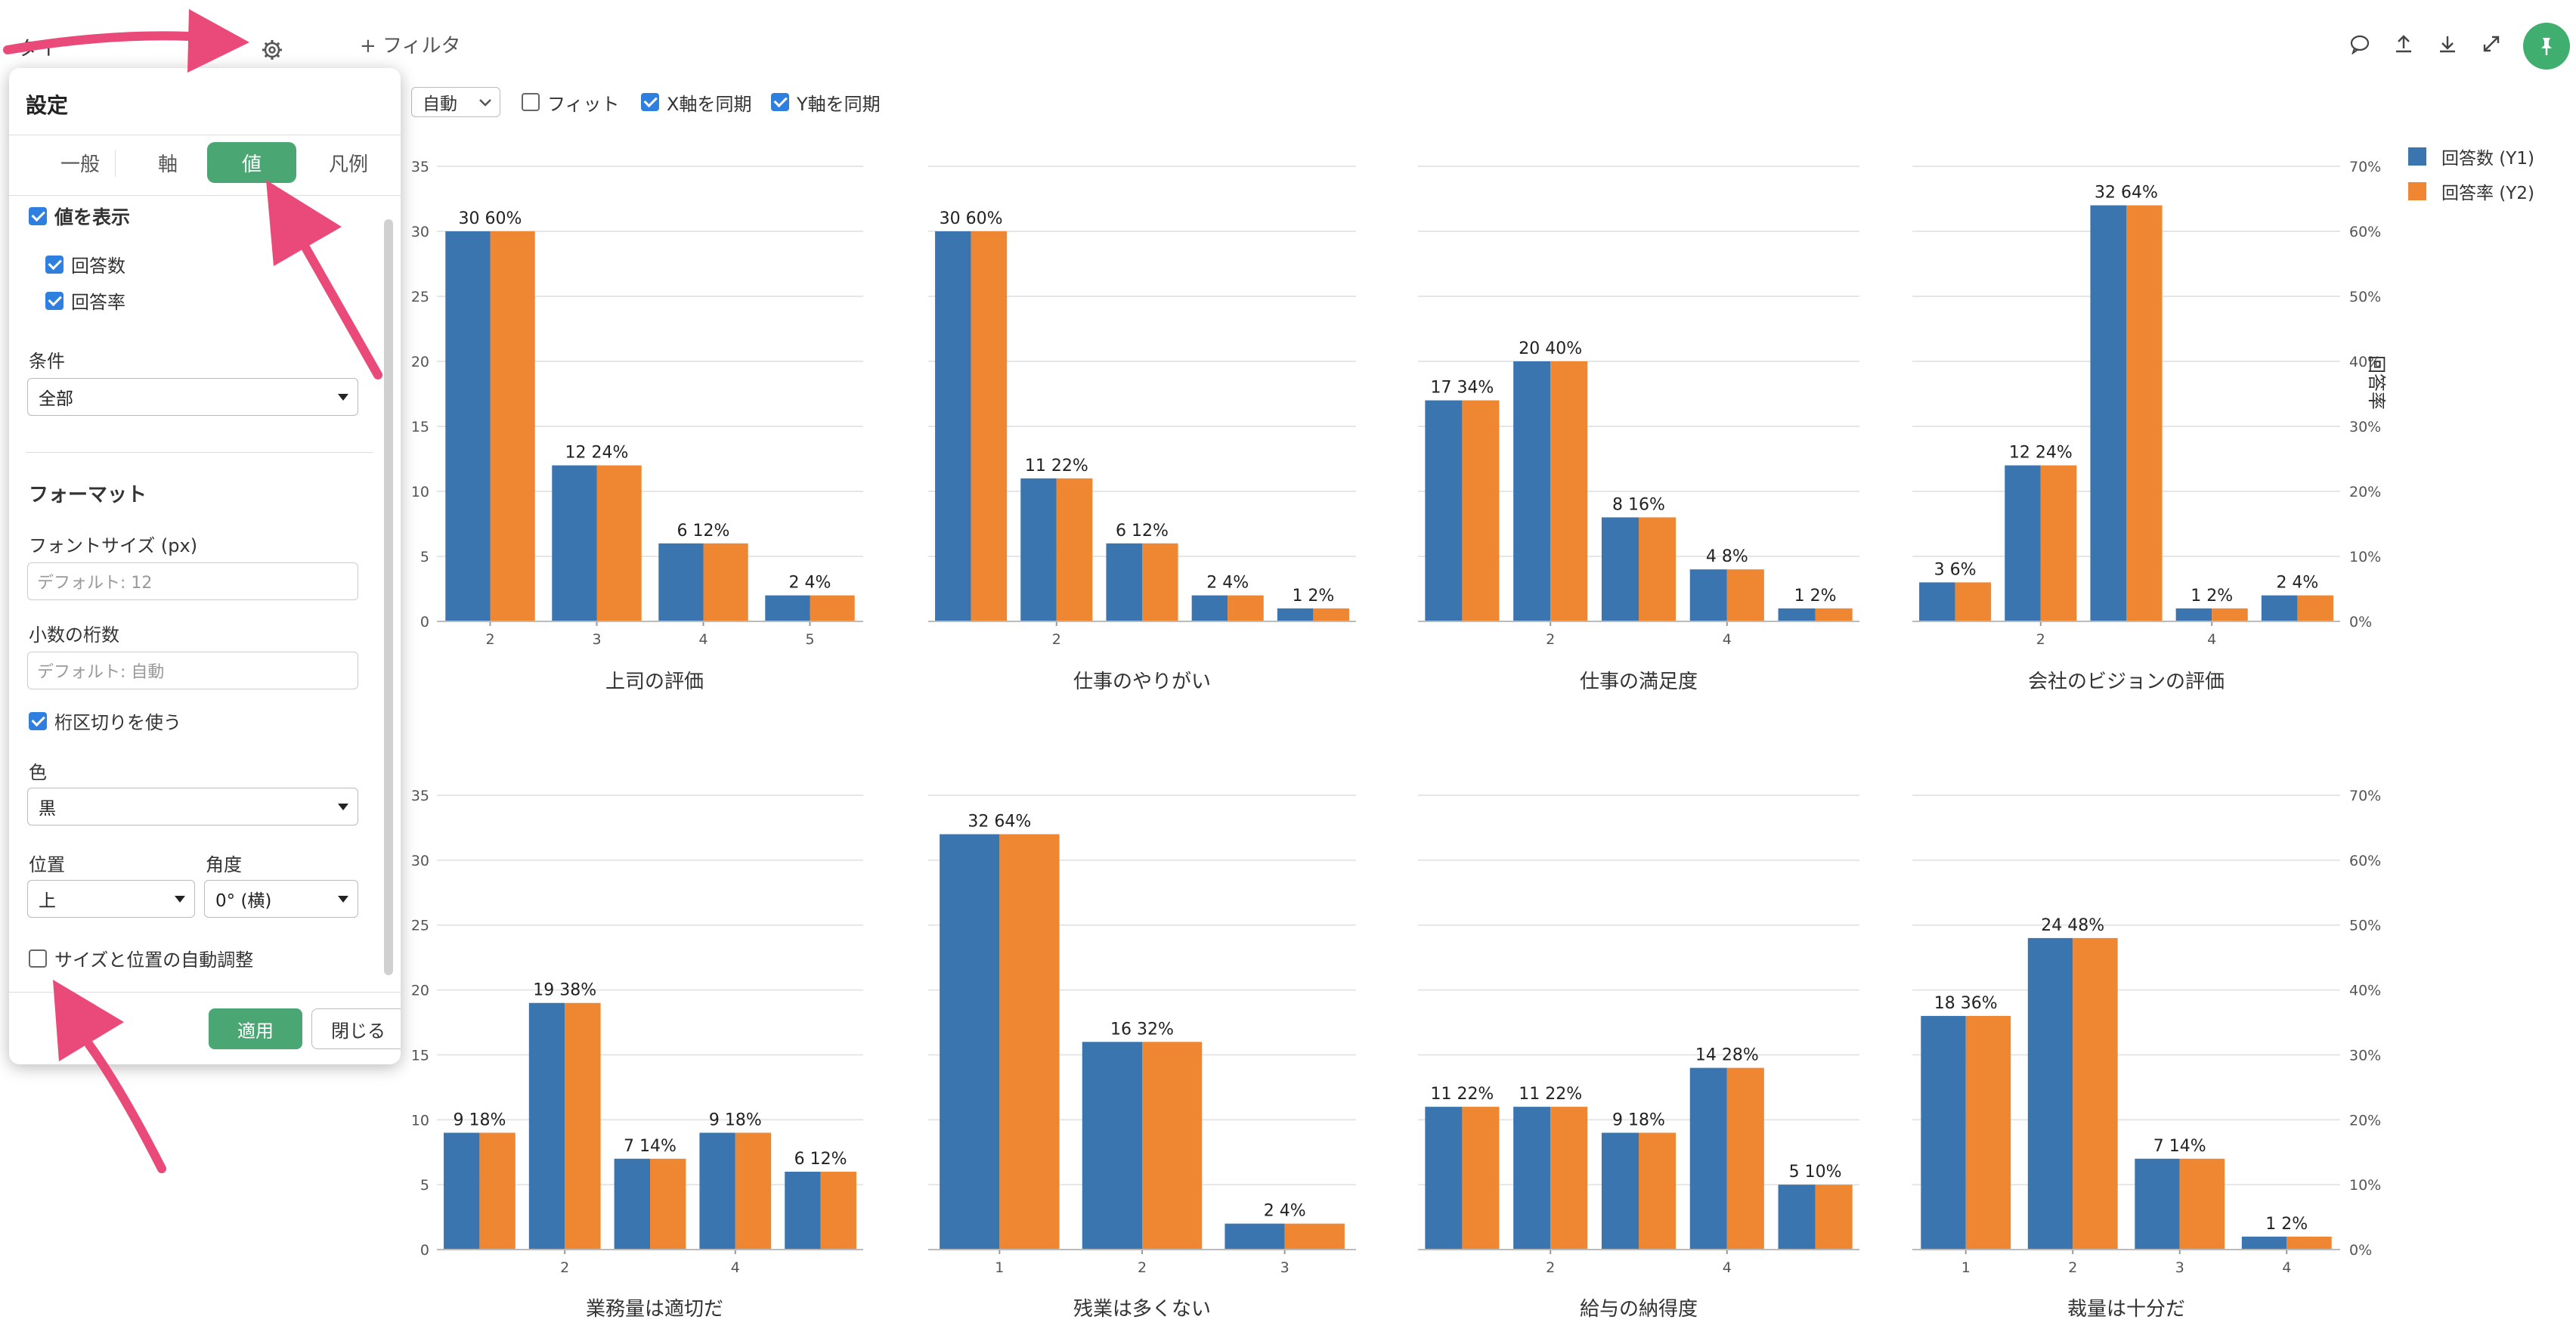 The height and width of the screenshot is (1335, 2576). I want to click on tab-values: 値, so click(251, 162).